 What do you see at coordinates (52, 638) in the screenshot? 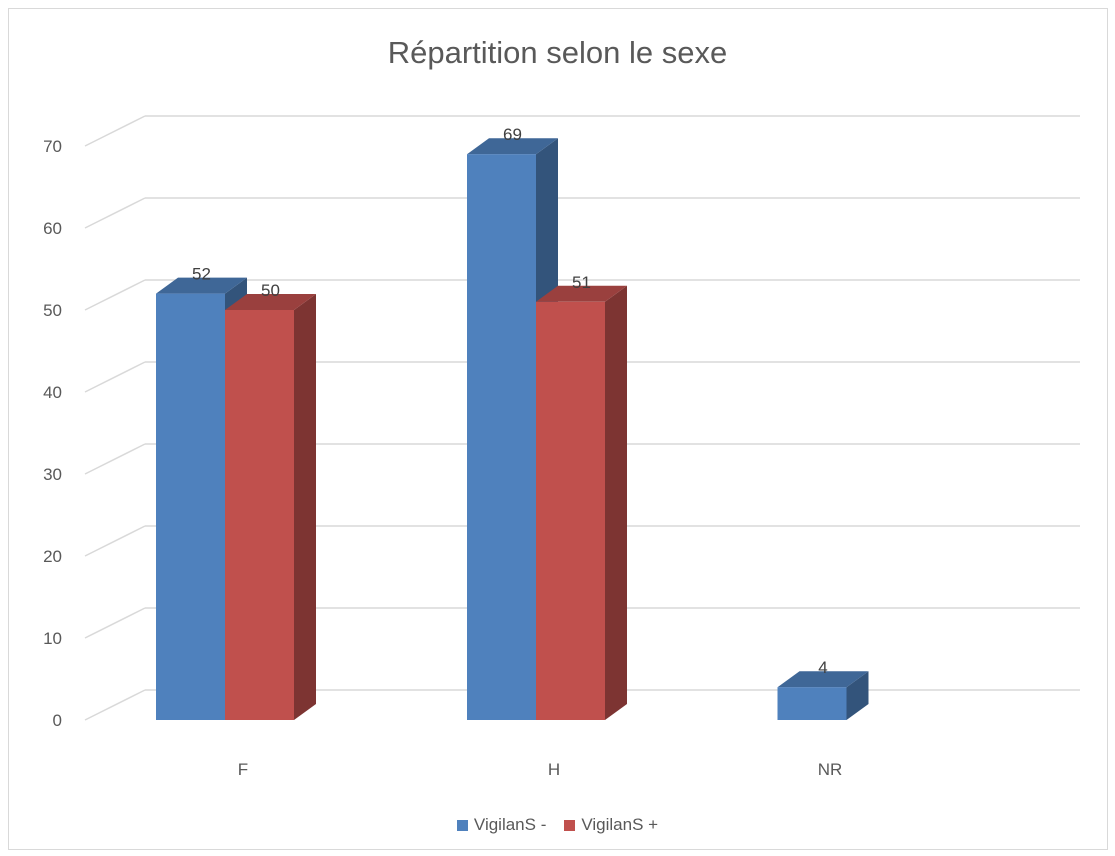
I see `y-tick-label: 10` at bounding box center [52, 638].